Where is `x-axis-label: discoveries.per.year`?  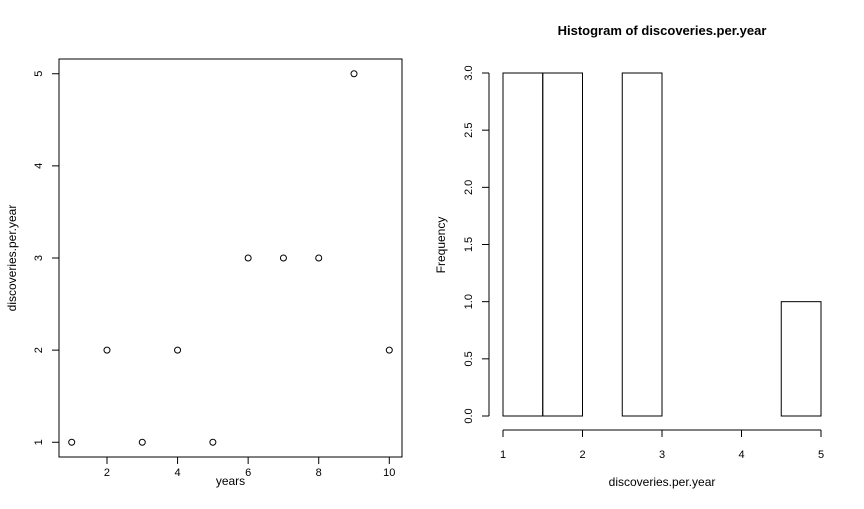
x-axis-label: discoveries.per.year is located at coordinates (662, 482).